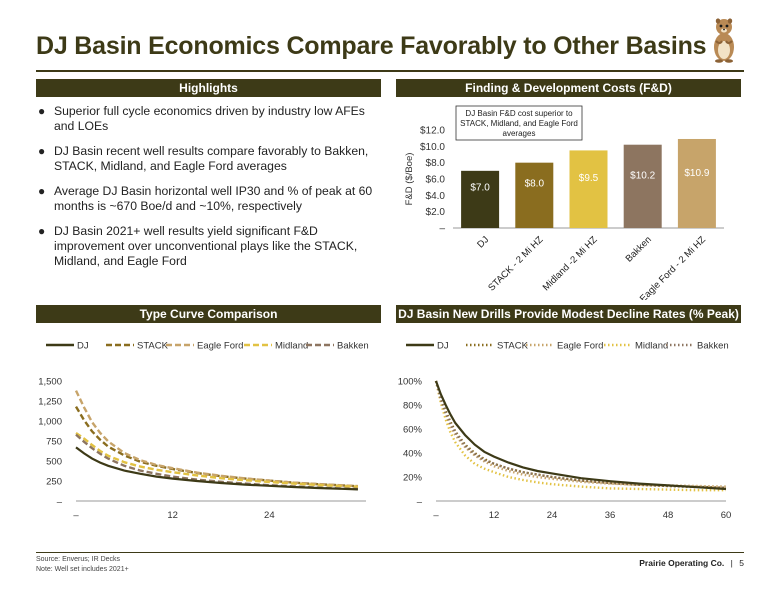 This screenshot has width=776, height=600. I want to click on x-tick-label: 60, so click(726, 515).